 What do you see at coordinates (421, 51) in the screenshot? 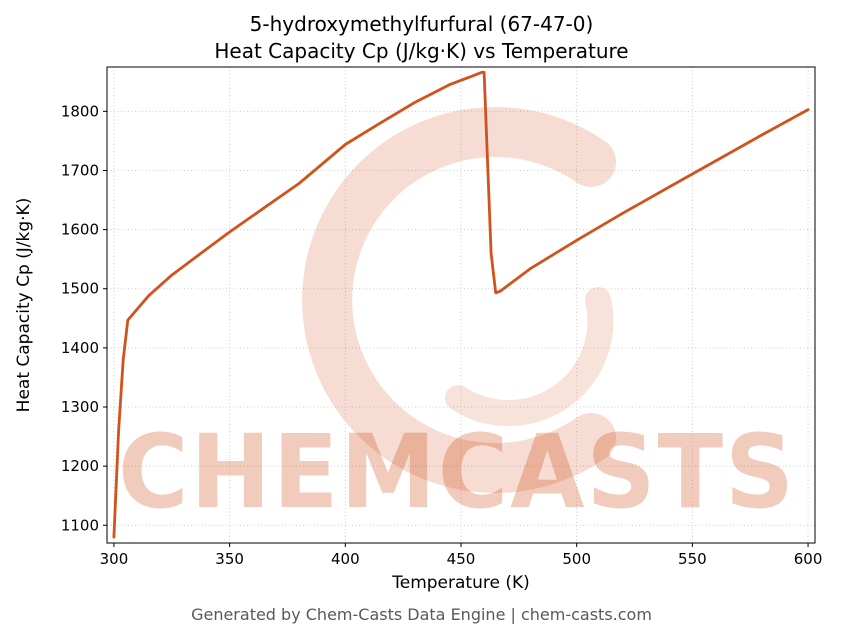
I see `chart-title-line2: Heat Capacity Cp (J/kg·K) vs Temperature` at bounding box center [421, 51].